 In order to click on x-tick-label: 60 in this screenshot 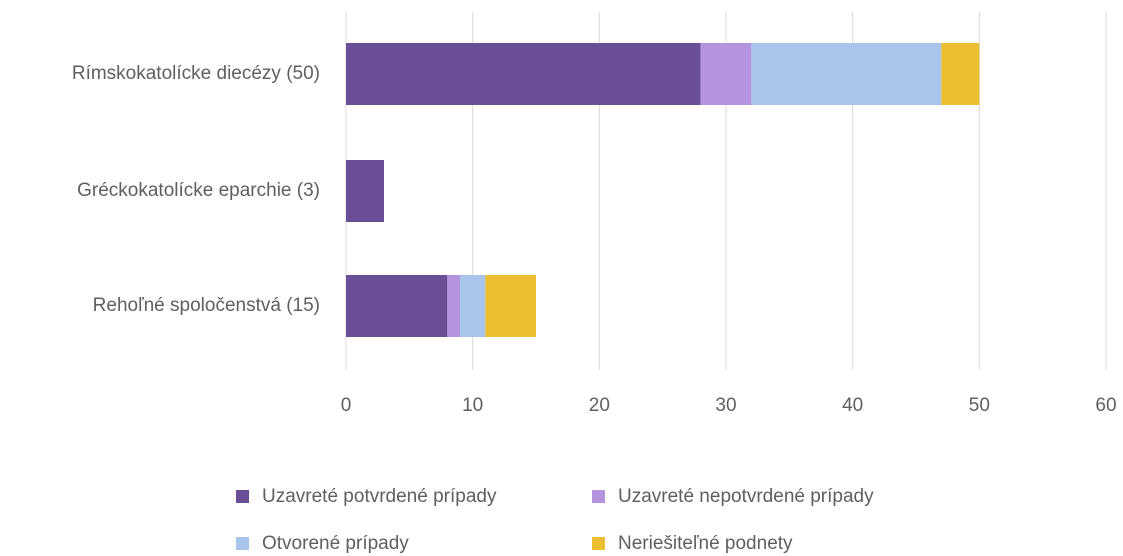, I will do `click(1105, 405)`.